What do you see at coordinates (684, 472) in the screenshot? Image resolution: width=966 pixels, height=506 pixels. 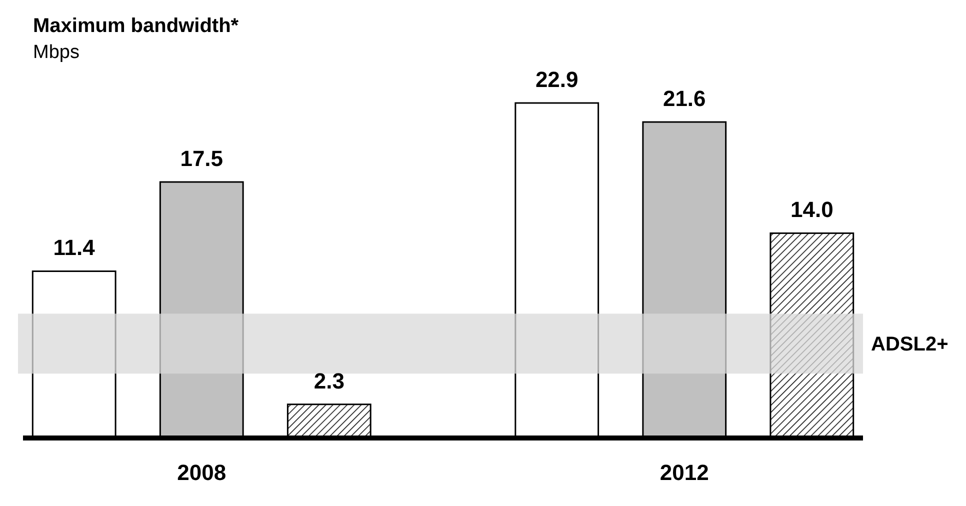 I see `x-tick-label: 2012` at bounding box center [684, 472].